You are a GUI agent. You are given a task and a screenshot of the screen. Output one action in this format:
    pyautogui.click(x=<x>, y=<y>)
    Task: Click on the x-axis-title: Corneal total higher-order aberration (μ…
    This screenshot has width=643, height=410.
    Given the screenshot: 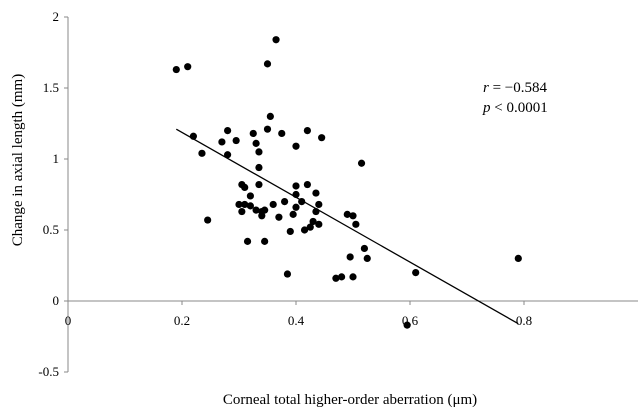 What is the action you would take?
    pyautogui.click(x=350, y=400)
    